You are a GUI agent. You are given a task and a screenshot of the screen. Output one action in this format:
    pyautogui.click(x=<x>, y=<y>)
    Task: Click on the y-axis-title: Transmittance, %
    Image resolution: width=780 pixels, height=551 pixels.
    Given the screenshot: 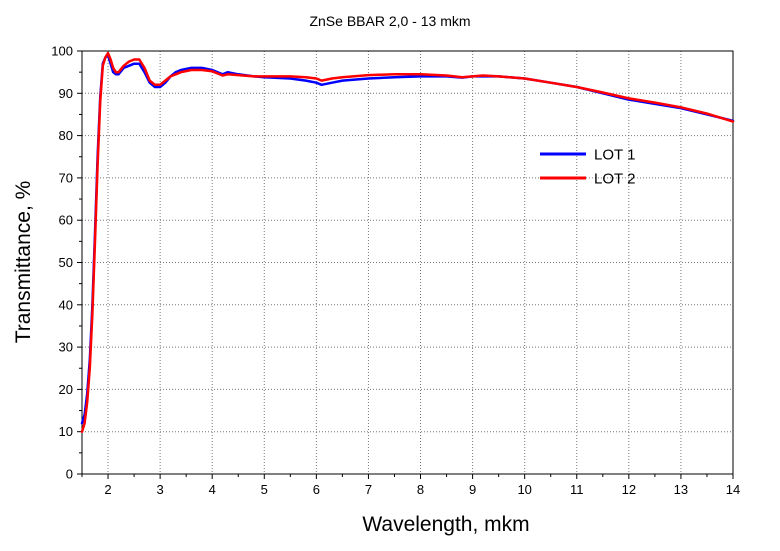 What is the action you would take?
    pyautogui.click(x=23, y=262)
    